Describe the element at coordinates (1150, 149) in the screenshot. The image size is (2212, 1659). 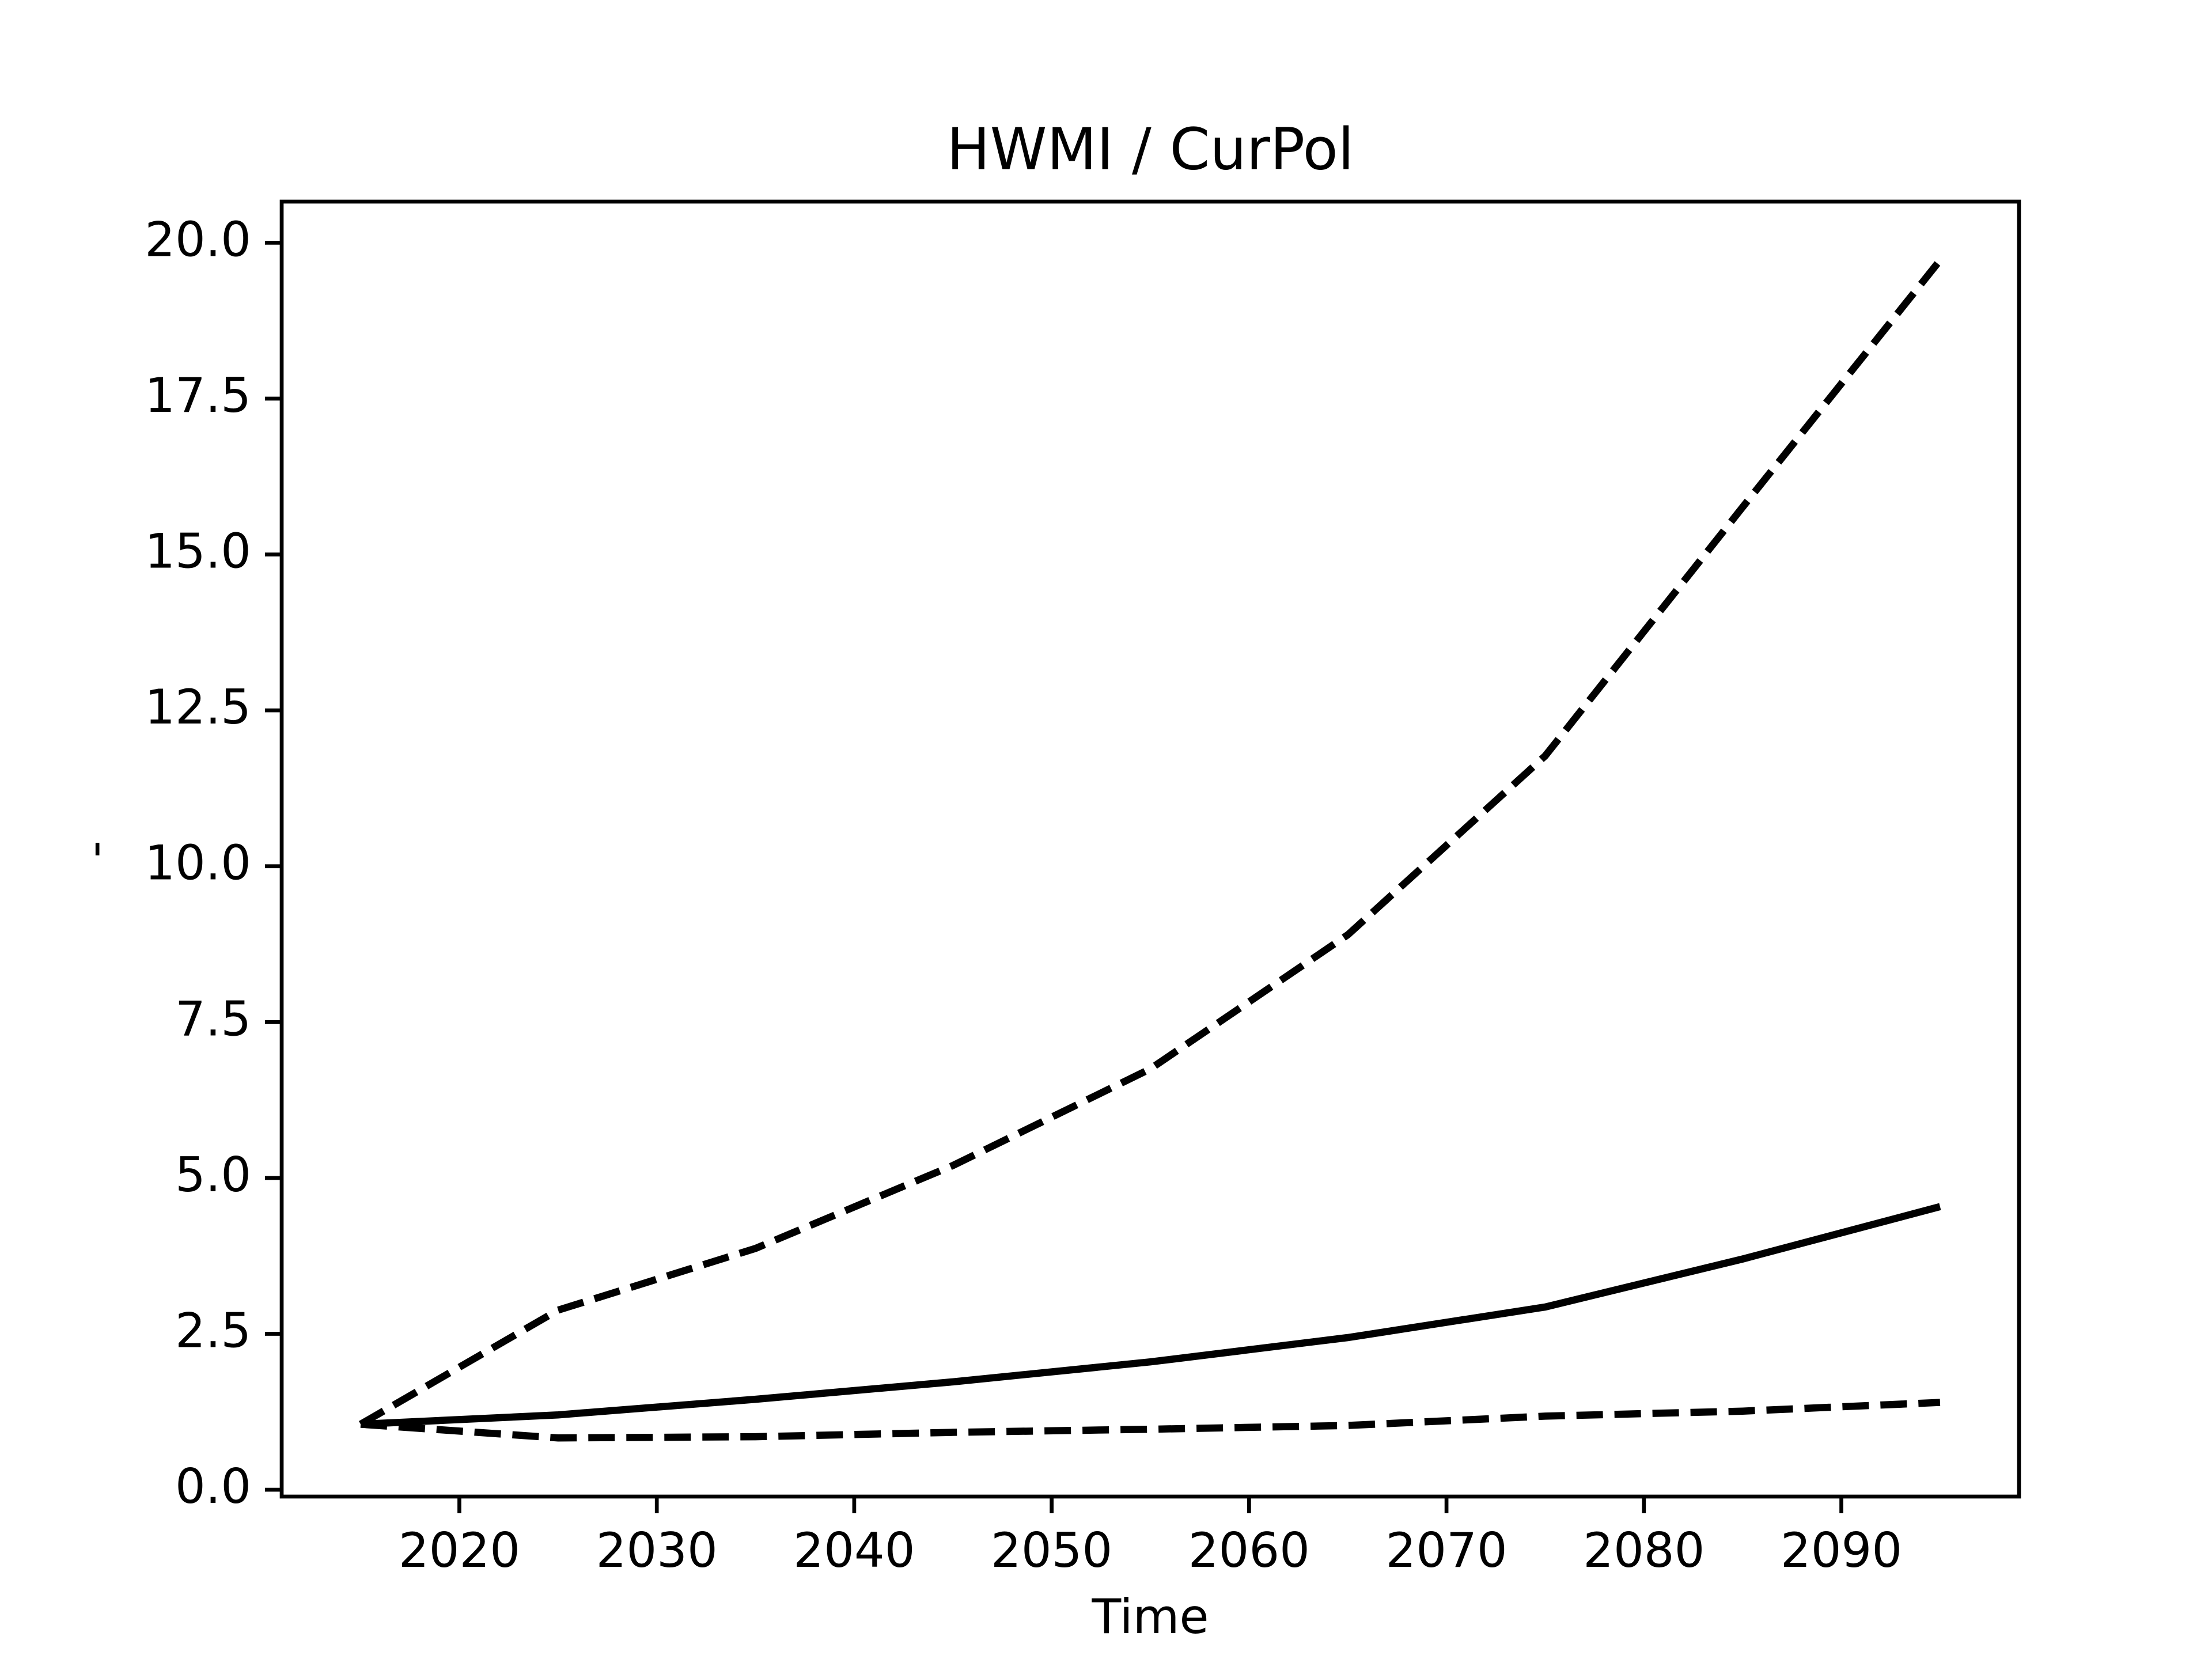
I see `chart-title: HWMI / CurPol` at that location.